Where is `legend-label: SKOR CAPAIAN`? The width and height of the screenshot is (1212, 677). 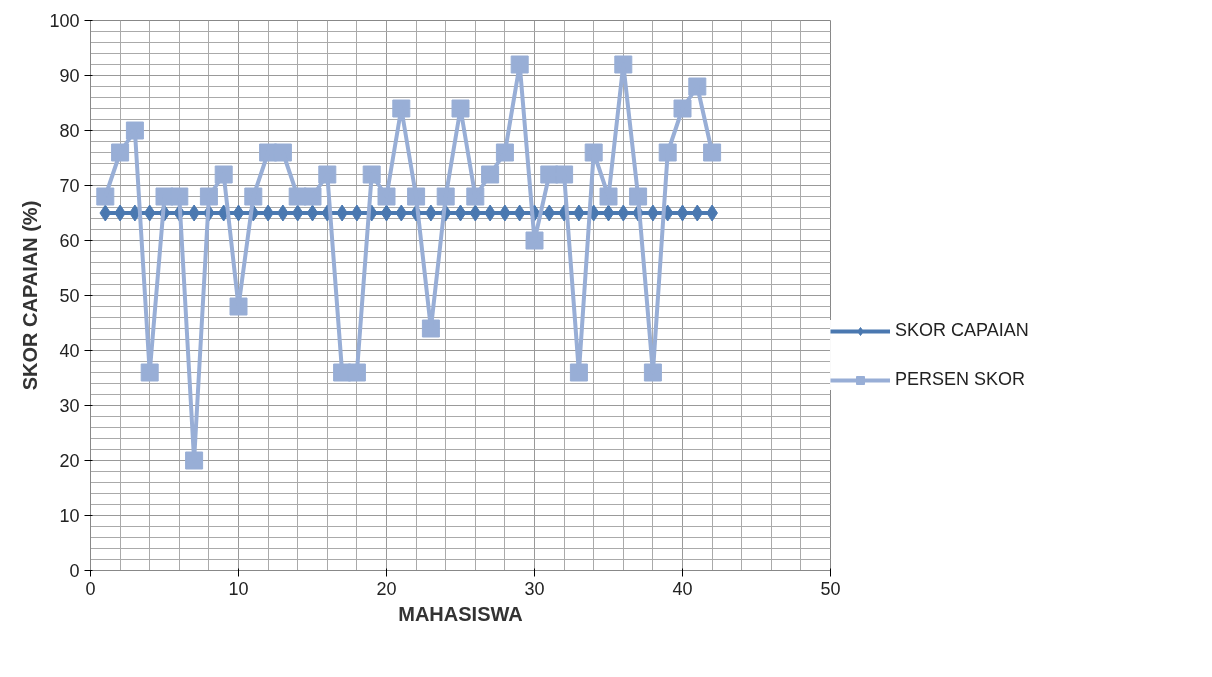
legend-label: SKOR CAPAIAN is located at coordinates (962, 330).